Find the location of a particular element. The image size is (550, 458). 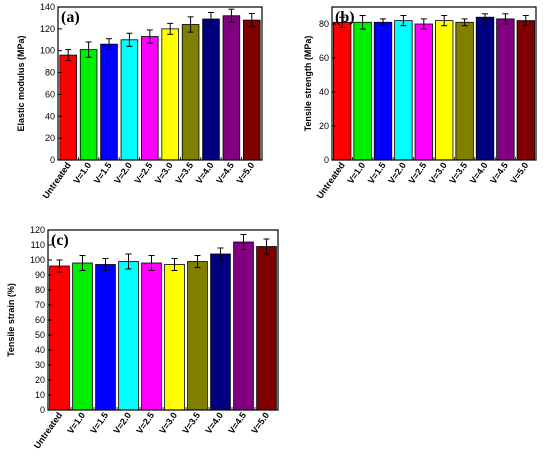

y-tick-label: 70 is located at coordinates (40, 305).